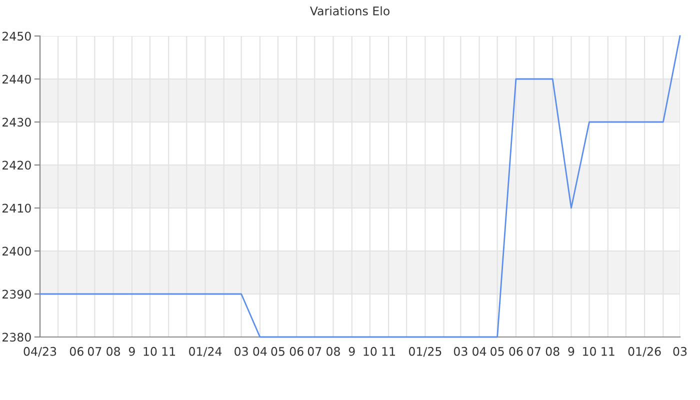  I want to click on x-tick-label: 01/25, so click(425, 351).